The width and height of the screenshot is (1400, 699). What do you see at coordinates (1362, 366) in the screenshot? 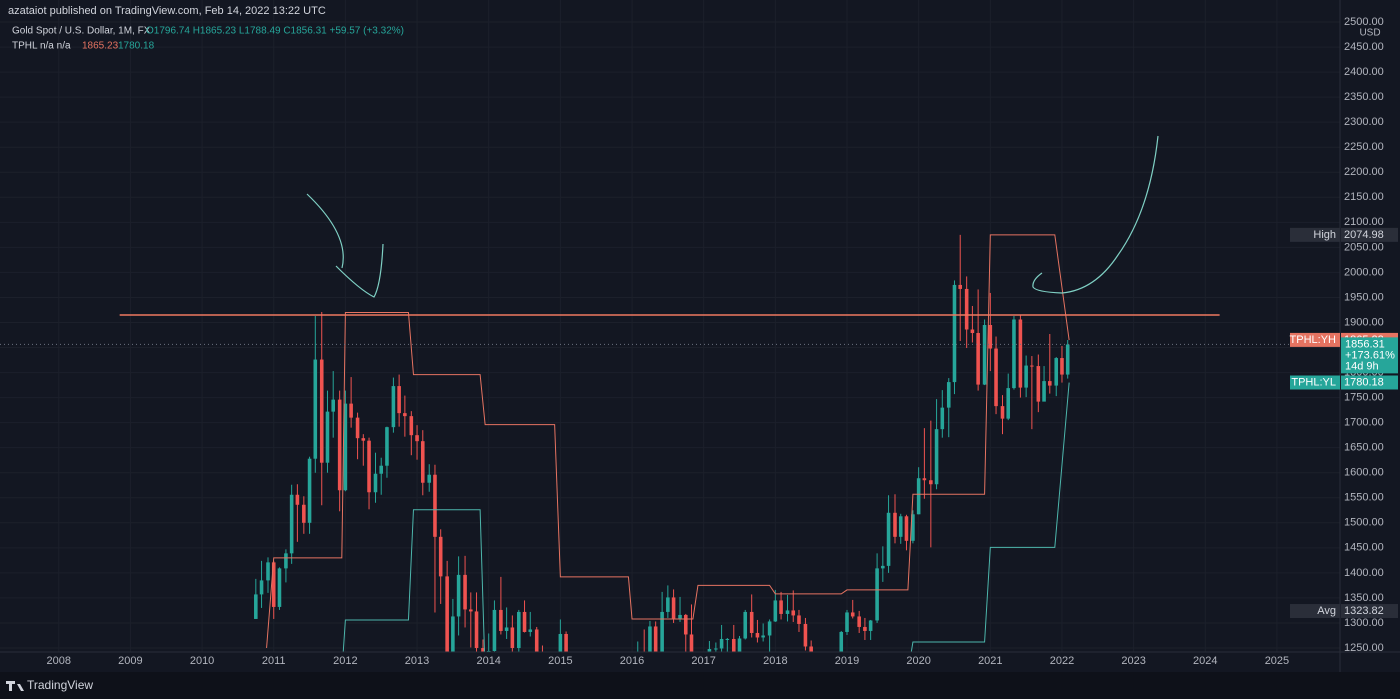
I see `last-price-countdown: 14d 9h` at bounding box center [1362, 366].